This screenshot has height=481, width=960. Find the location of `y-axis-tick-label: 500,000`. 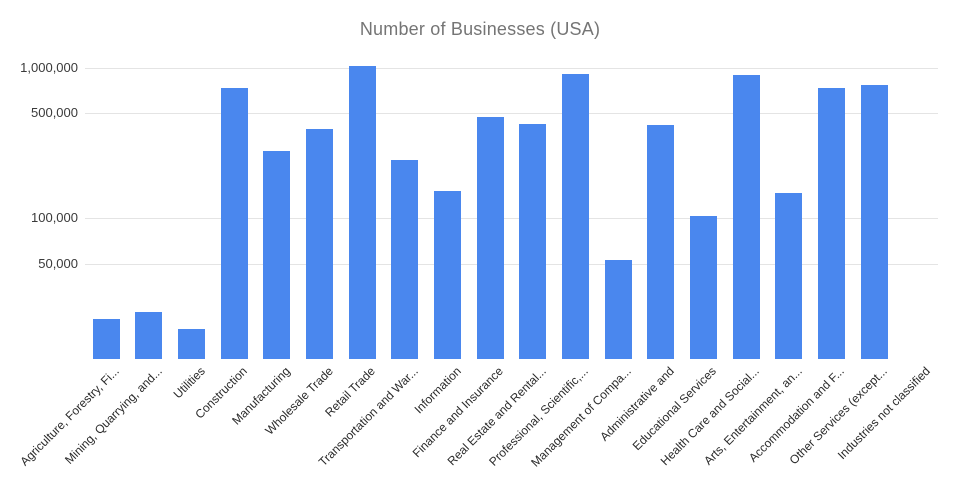

y-axis-tick-label: 500,000 is located at coordinates (54, 113).